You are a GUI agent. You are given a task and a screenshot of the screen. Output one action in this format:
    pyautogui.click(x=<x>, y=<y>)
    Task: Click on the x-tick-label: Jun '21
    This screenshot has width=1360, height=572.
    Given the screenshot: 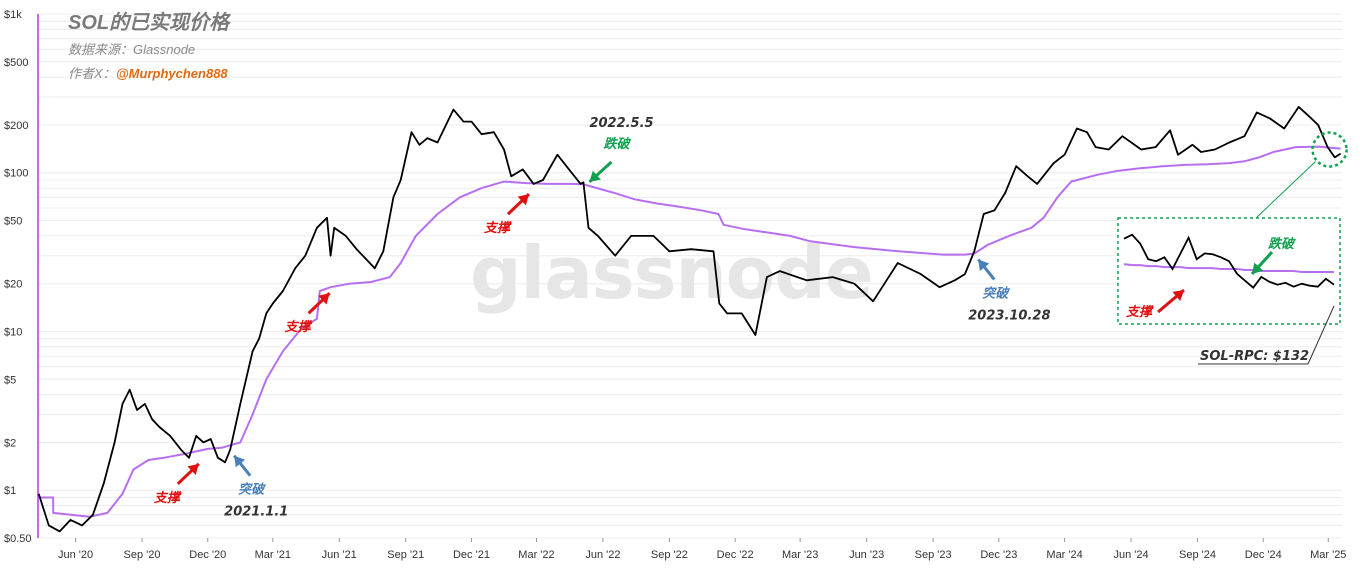 What is the action you would take?
    pyautogui.click(x=339, y=555)
    